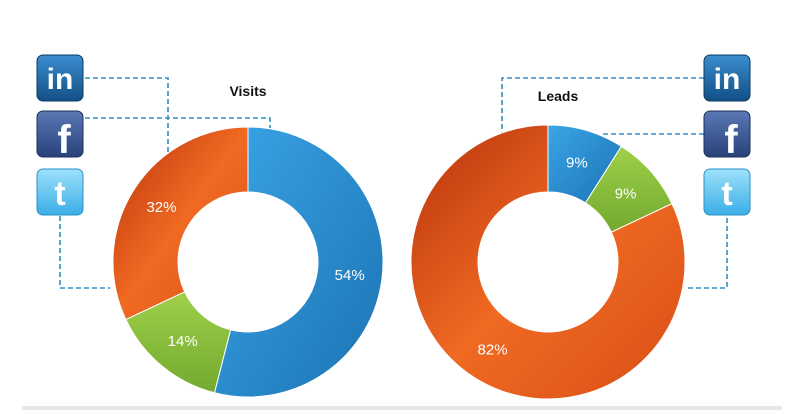 This screenshot has width=802, height=414. What do you see at coordinates (178, 122) in the screenshot?
I see `connector-facebook-visits` at bounding box center [178, 122].